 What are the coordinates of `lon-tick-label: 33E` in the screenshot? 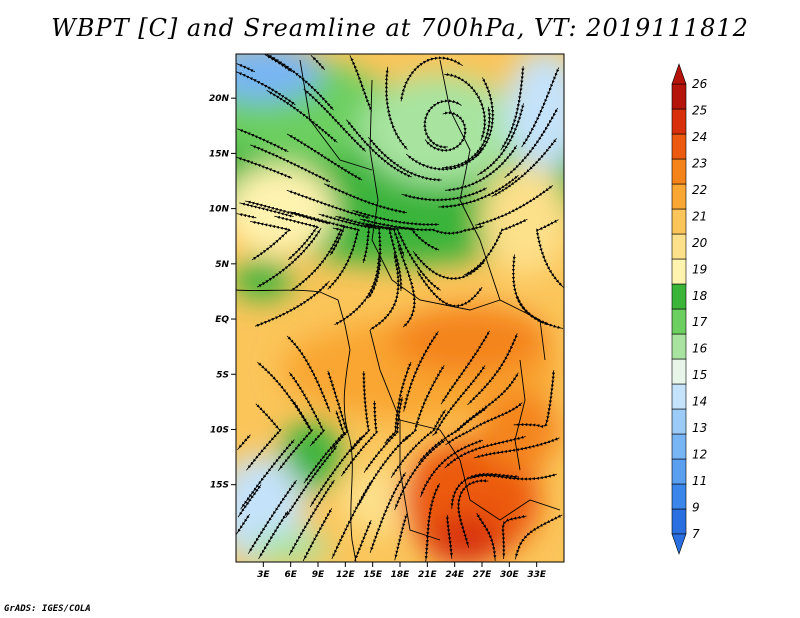 It's located at (537, 575).